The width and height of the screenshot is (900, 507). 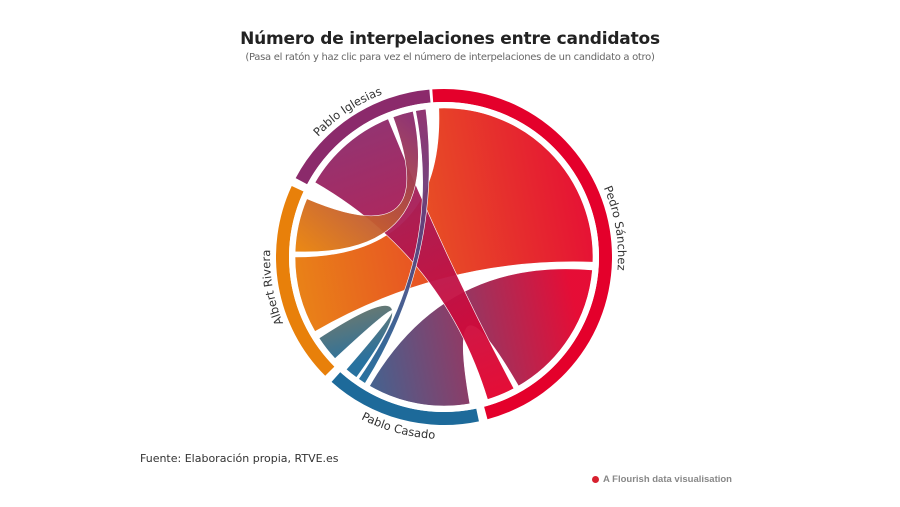 What do you see at coordinates (595, 479) in the screenshot?
I see `flourish-logo-icon` at bounding box center [595, 479].